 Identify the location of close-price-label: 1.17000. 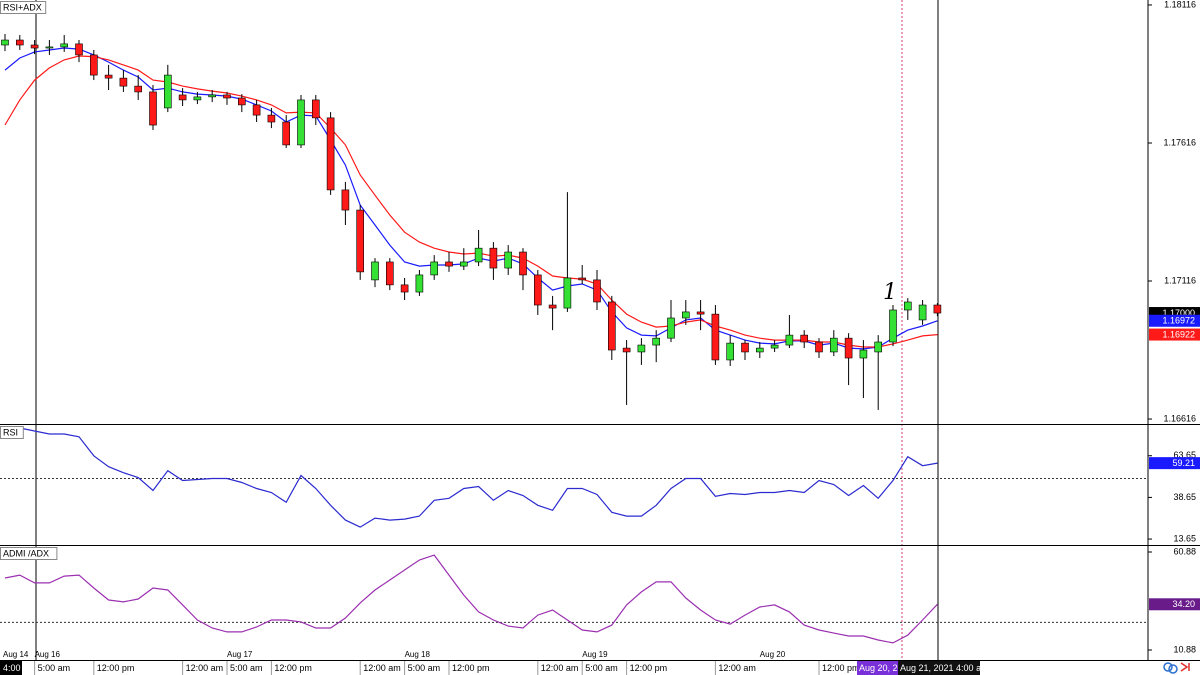
(1178, 313).